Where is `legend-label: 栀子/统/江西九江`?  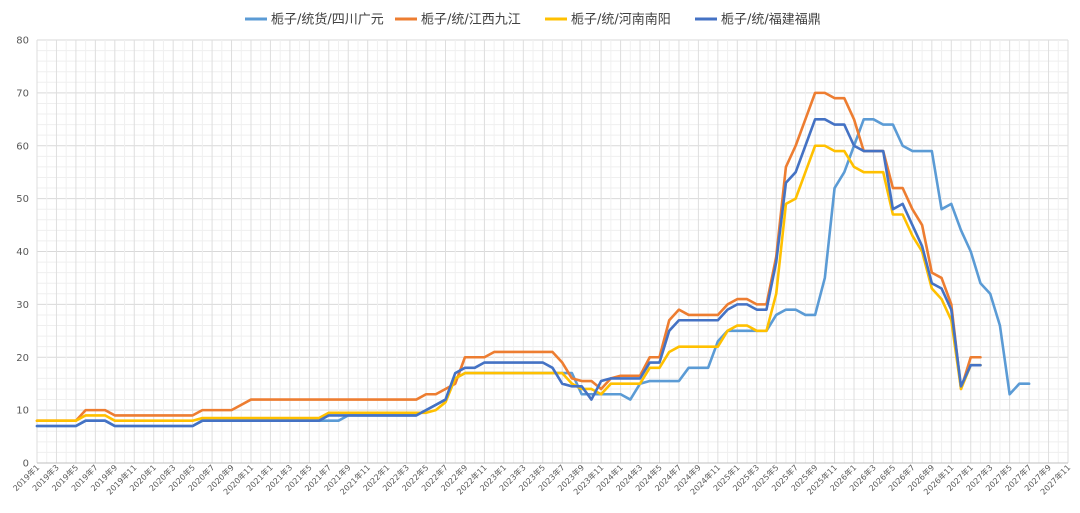 legend-label: 栀子/统/江西九江 is located at coordinates (471, 20).